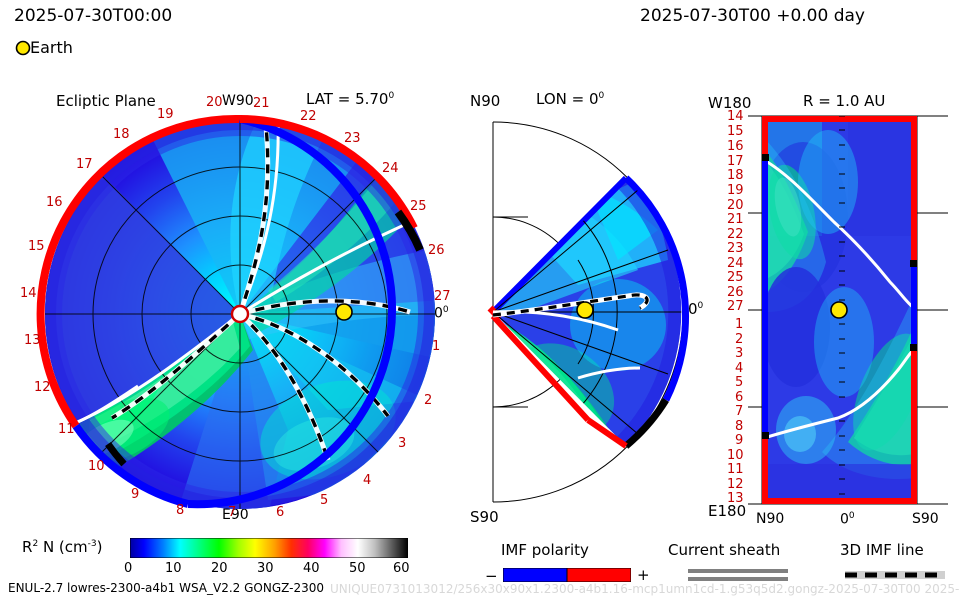  I want to click on ecliptic-rim-label-1: 1, so click(436, 346).